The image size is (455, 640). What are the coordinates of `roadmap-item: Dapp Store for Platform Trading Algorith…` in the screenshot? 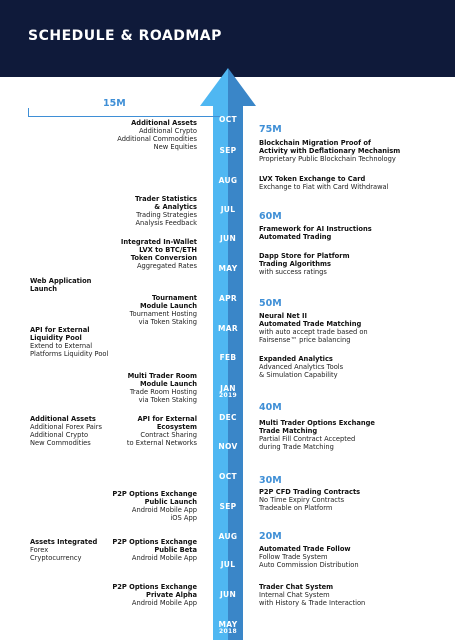 It's located at (354, 264).